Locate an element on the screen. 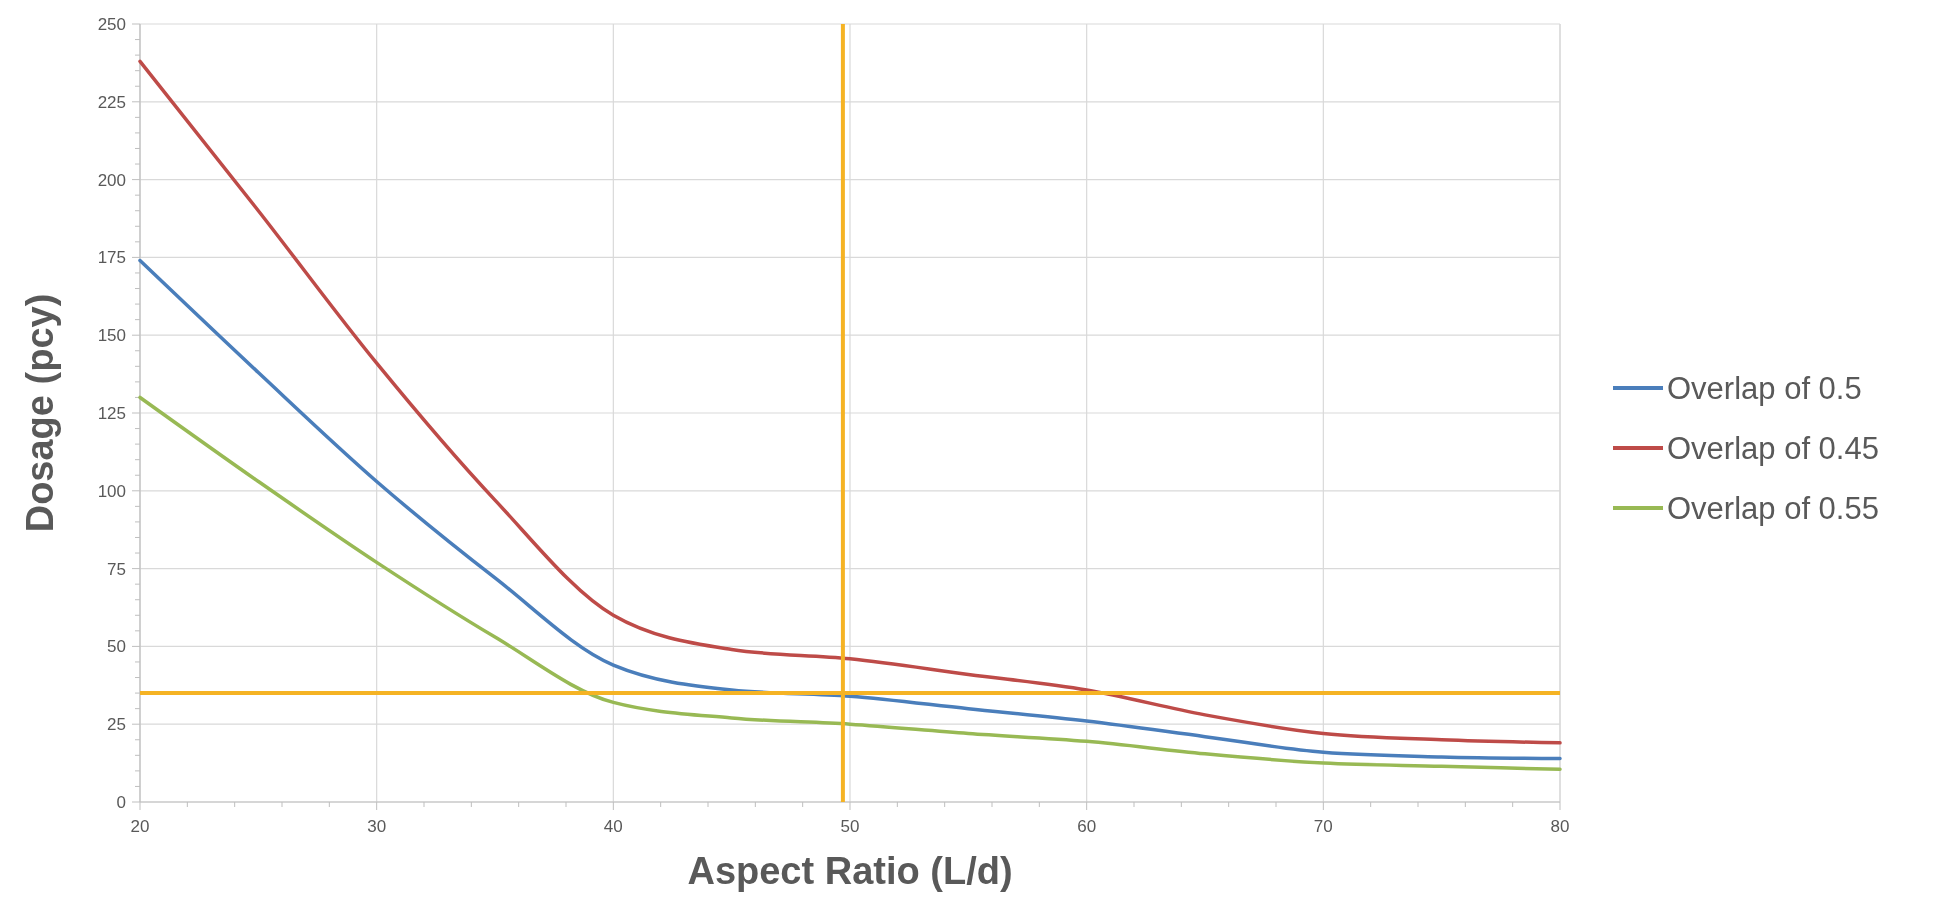  y-tick-label: 125 is located at coordinates (111, 413).